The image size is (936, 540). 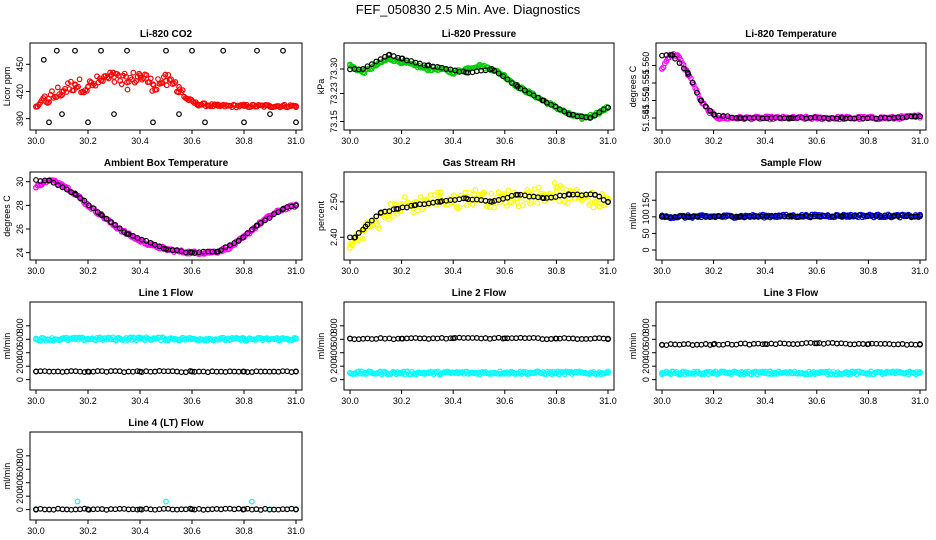 I want to click on y-tick-label: 73.15, so click(x=334, y=121).